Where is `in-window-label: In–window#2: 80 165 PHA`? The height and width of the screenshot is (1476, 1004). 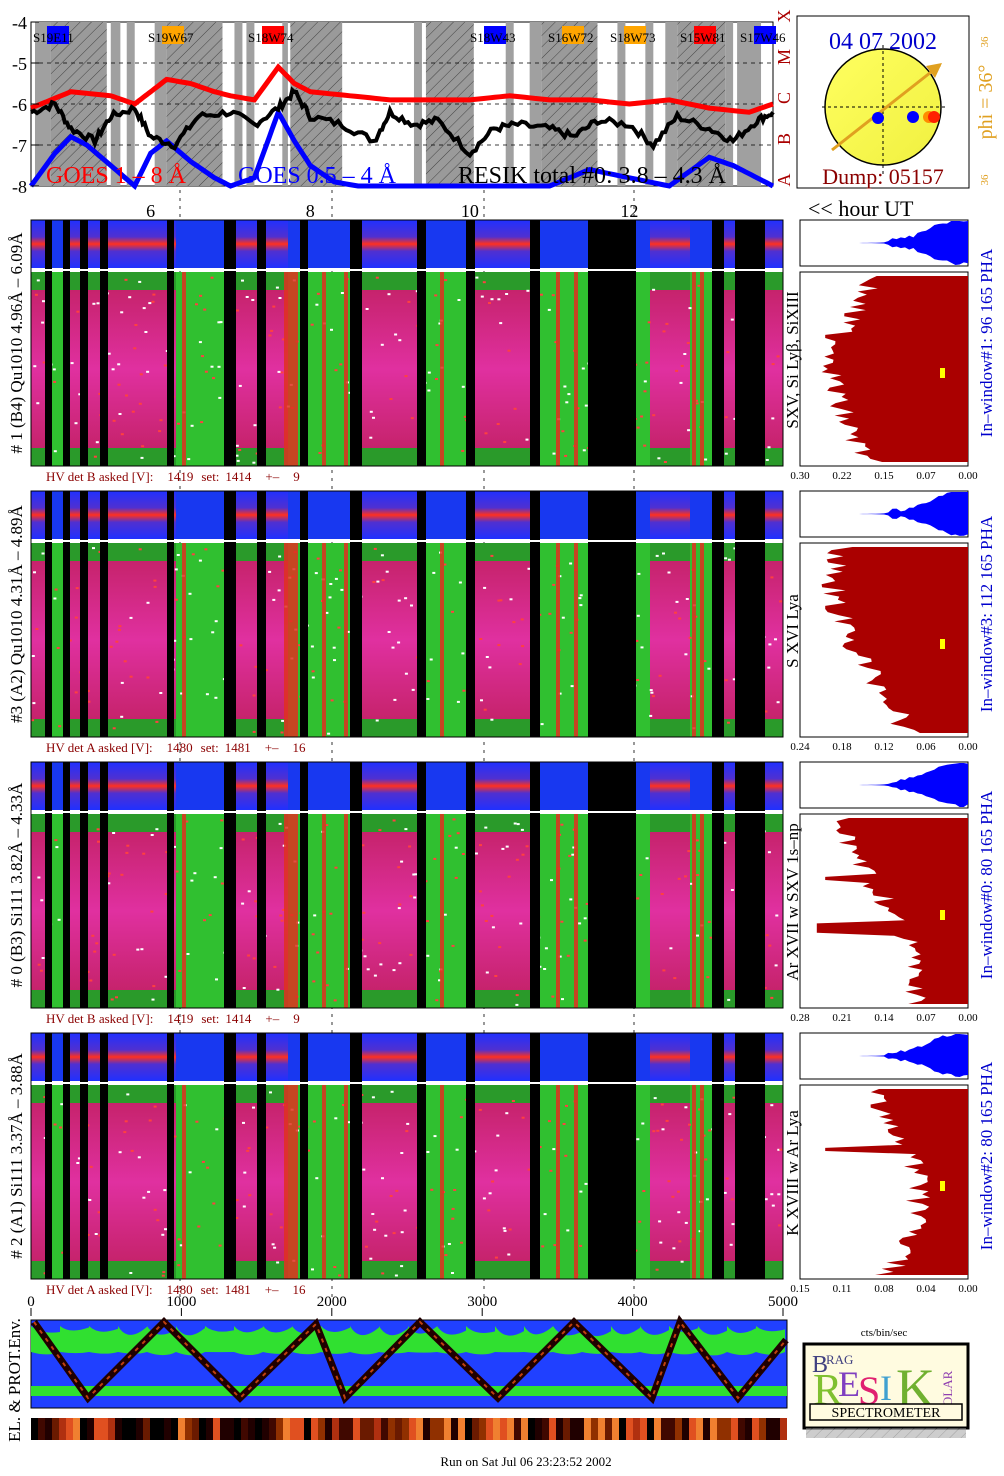 in-window-label: In–window#2: 80 165 PHA is located at coordinates (986, 1155).